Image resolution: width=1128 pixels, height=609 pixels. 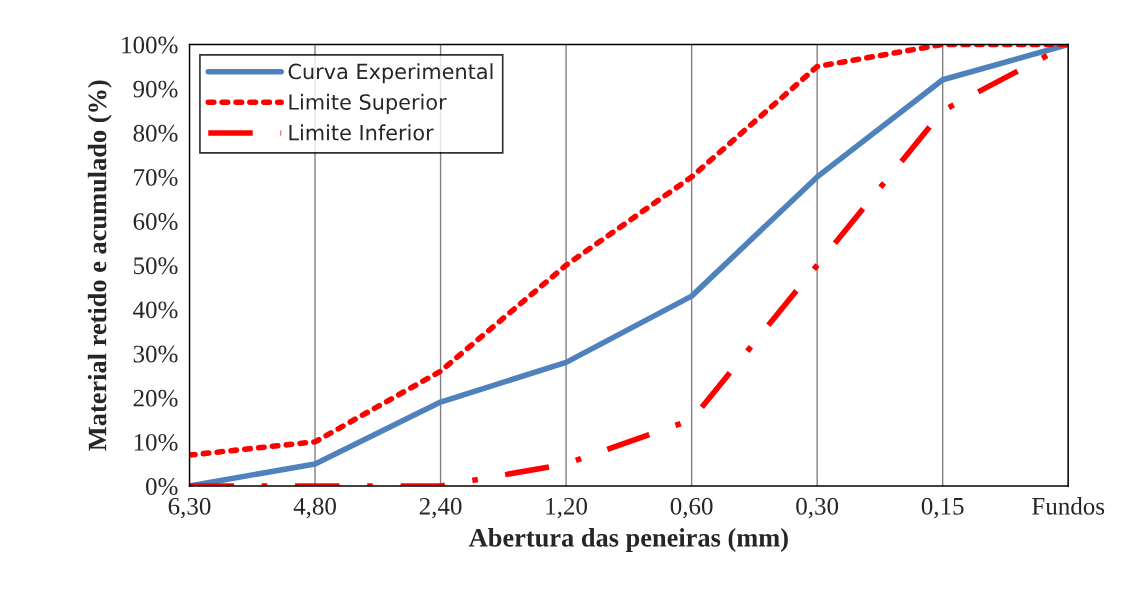 What do you see at coordinates (368, 103) in the screenshot?
I see `legend-label: Limite Superior` at bounding box center [368, 103].